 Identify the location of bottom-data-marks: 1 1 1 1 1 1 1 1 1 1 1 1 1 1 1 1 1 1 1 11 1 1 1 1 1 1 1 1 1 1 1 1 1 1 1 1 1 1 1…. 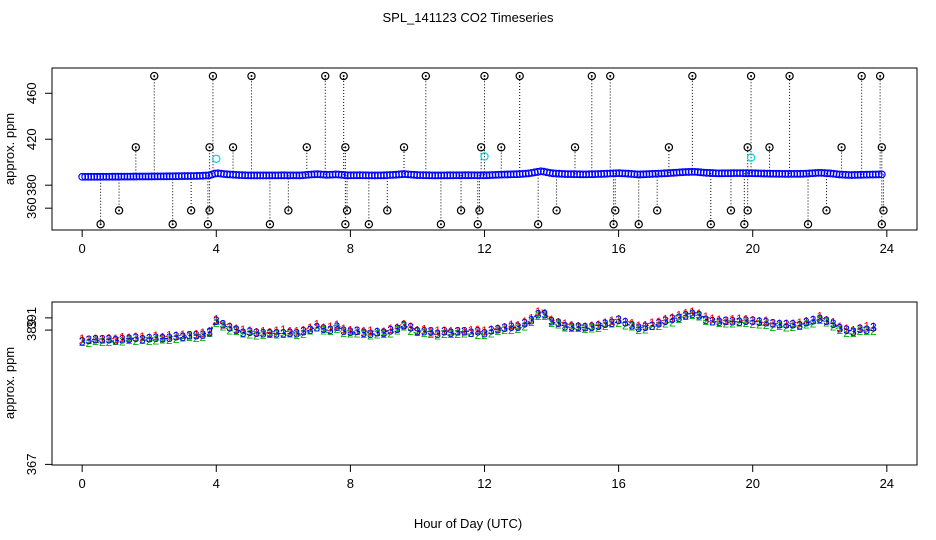
(478, 327).